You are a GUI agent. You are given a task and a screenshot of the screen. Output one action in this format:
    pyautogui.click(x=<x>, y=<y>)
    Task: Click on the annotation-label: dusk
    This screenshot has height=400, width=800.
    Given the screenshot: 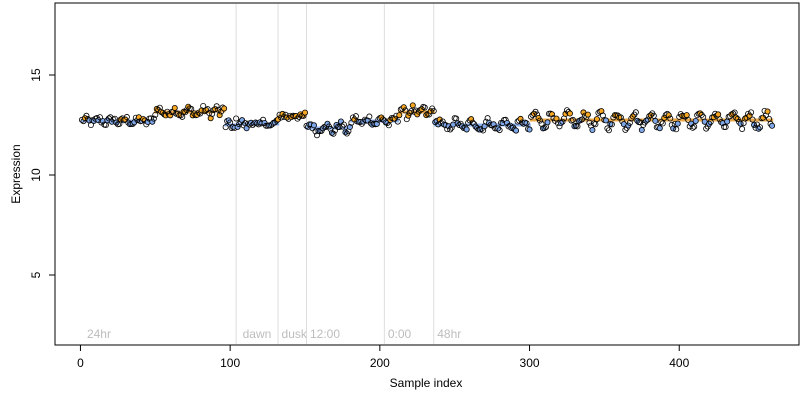 What is the action you would take?
    pyautogui.click(x=295, y=334)
    